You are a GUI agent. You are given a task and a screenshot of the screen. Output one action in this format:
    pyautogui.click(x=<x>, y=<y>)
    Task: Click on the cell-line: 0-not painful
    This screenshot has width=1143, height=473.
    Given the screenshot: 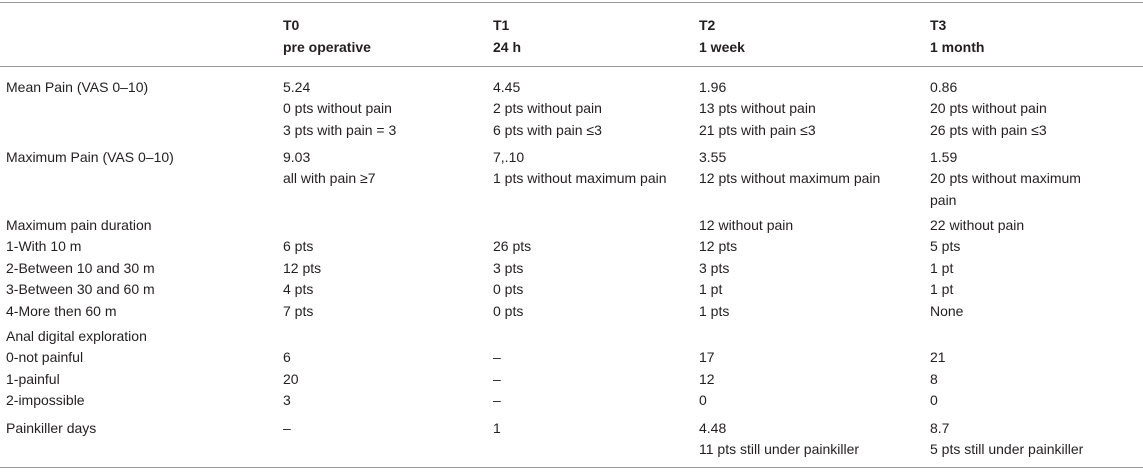 What is the action you would take?
    pyautogui.click(x=45, y=357)
    